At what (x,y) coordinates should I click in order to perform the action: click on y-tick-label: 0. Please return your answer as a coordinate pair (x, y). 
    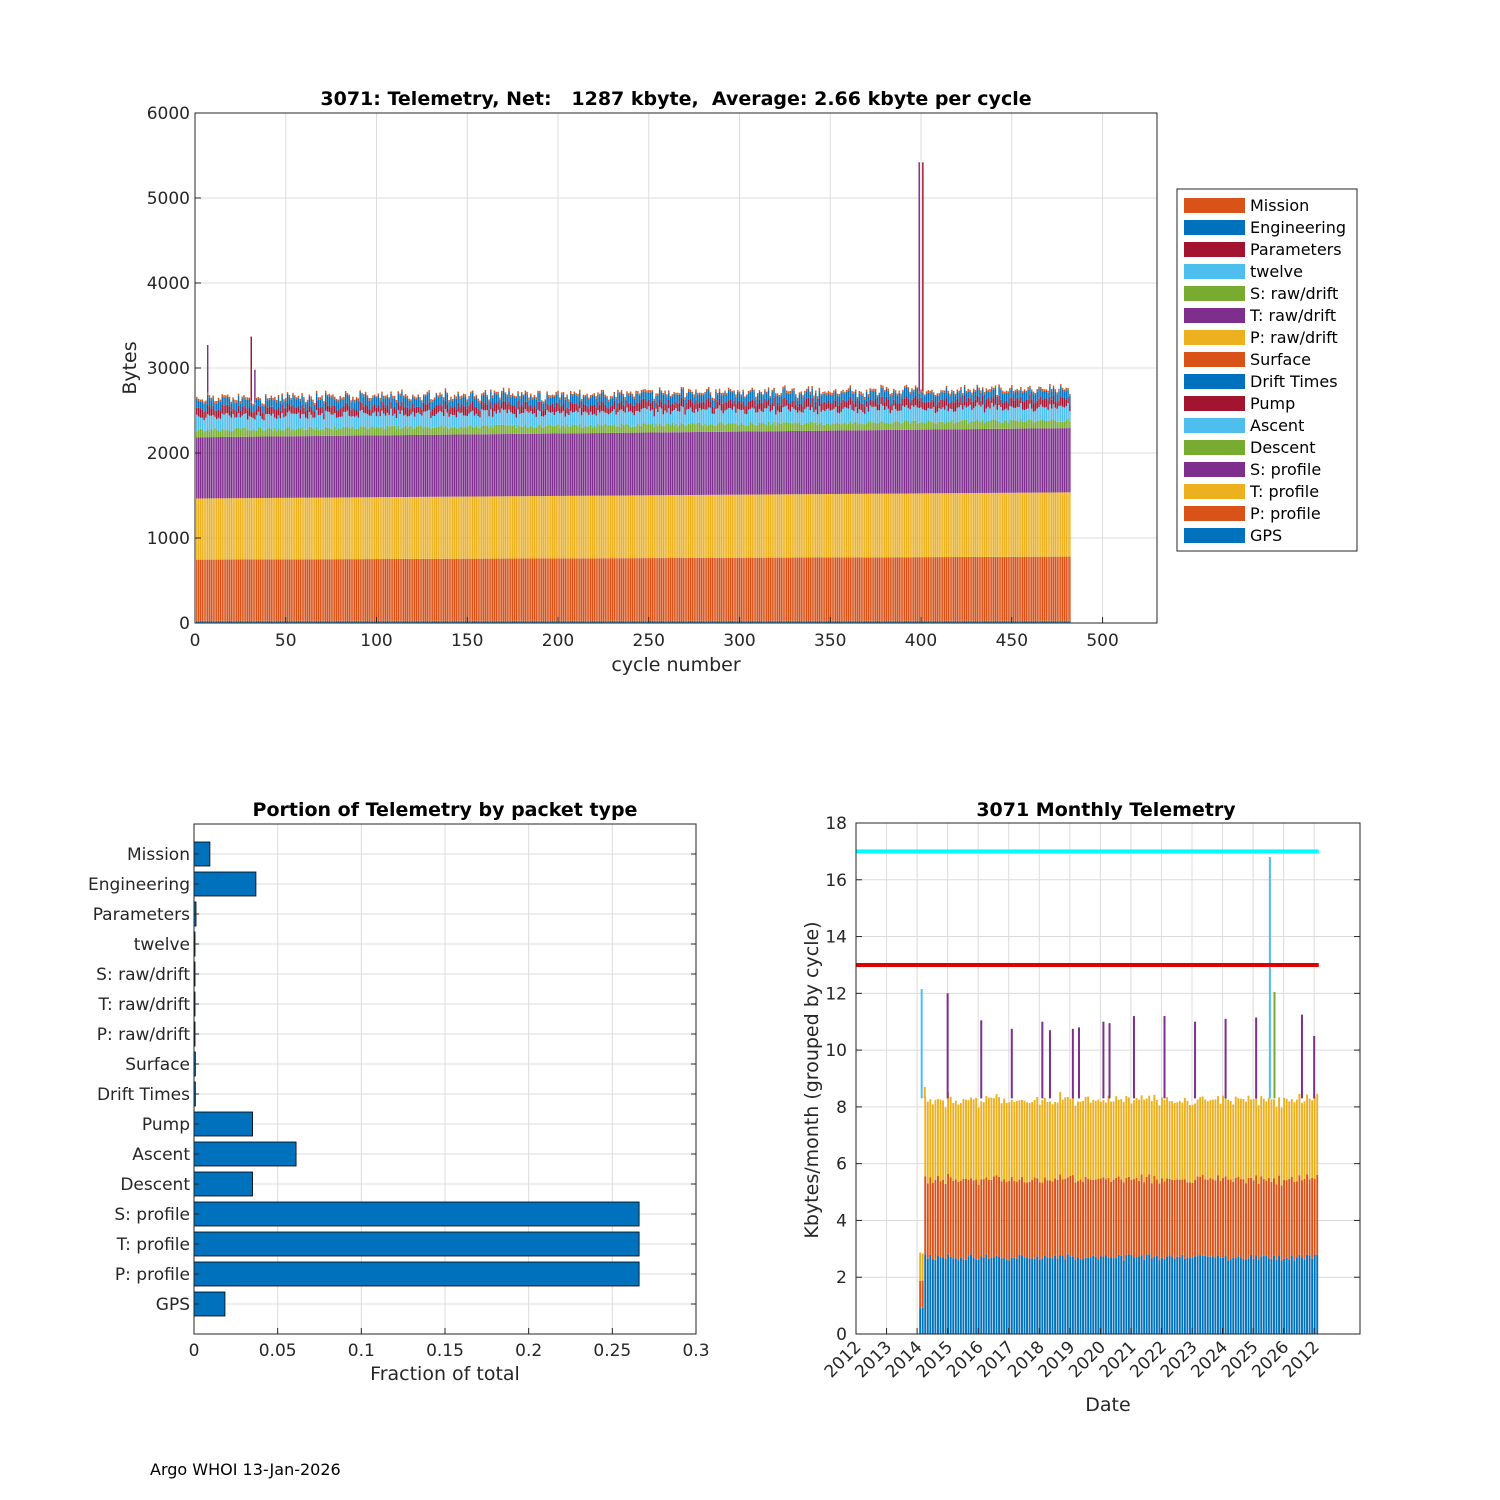
    Looking at the image, I should click on (184, 624).